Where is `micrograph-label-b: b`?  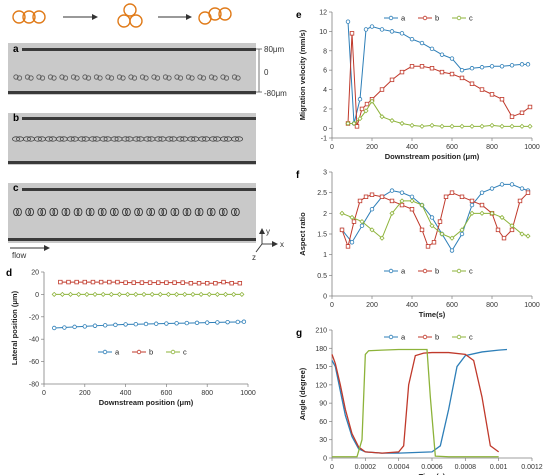
micrograph-label-b: b is located at coordinates (16, 118).